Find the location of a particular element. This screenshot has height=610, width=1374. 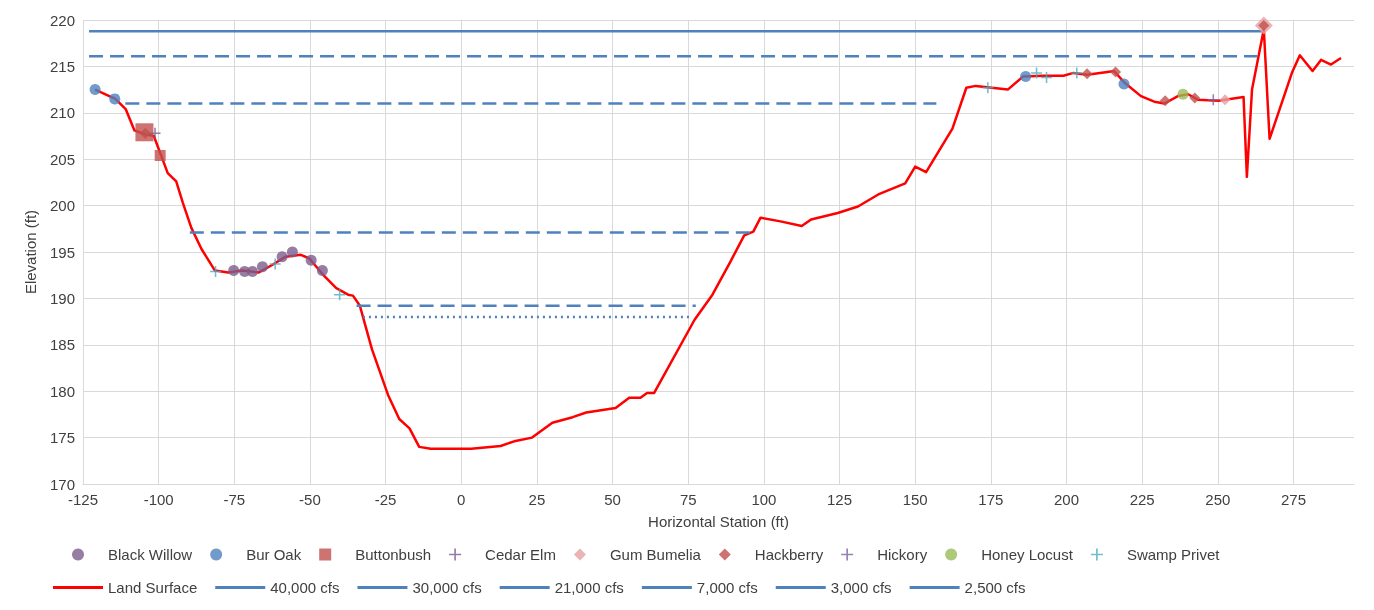

x-tick-label: -100 is located at coordinates (158, 499).